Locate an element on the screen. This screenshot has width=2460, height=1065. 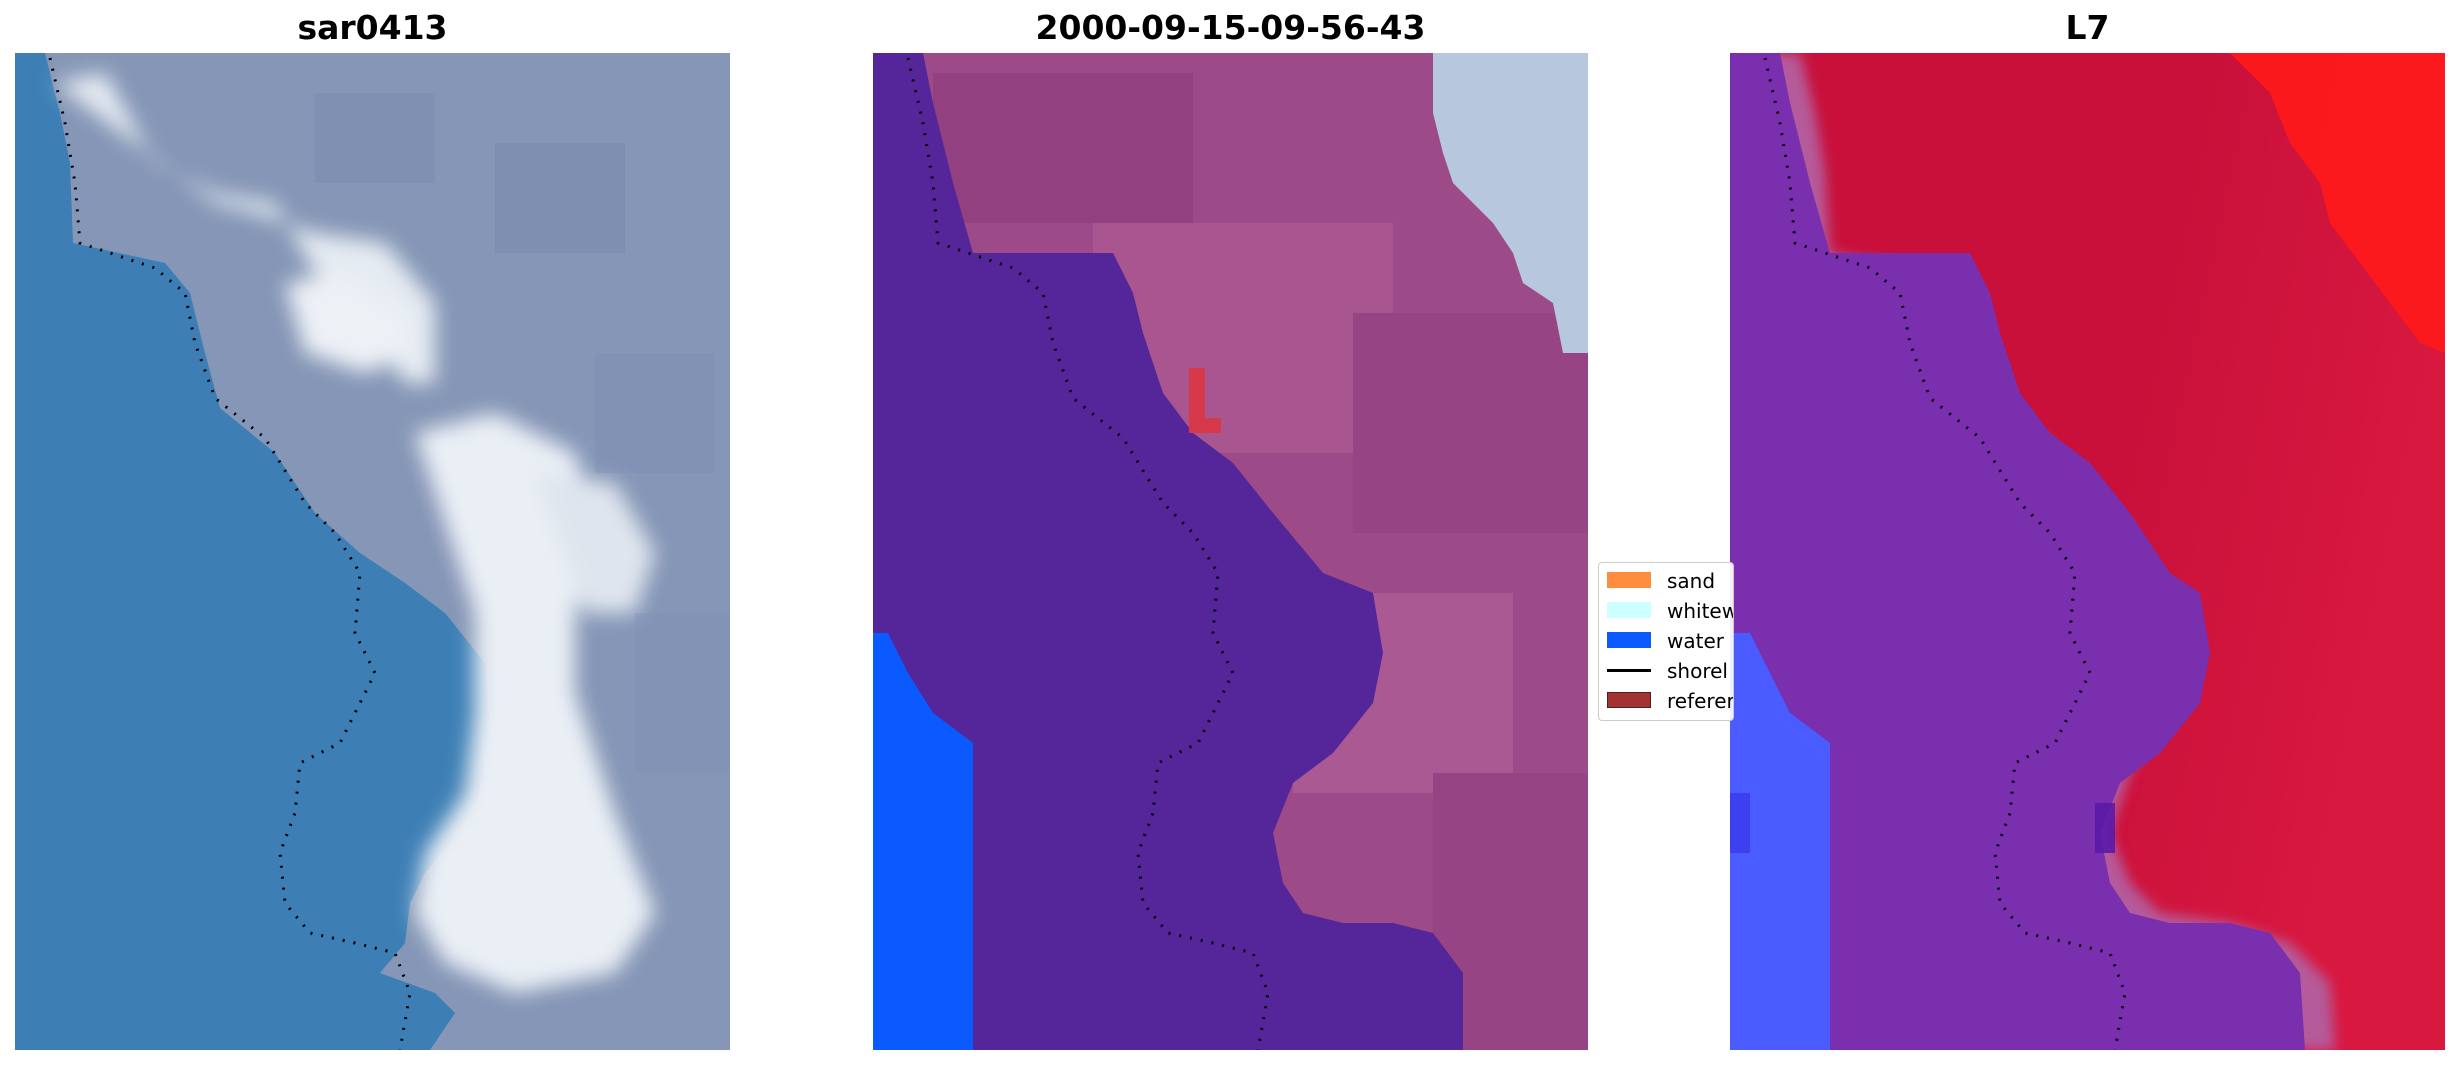
legend-label-whitewater: whitew is located at coordinates (1700, 611).